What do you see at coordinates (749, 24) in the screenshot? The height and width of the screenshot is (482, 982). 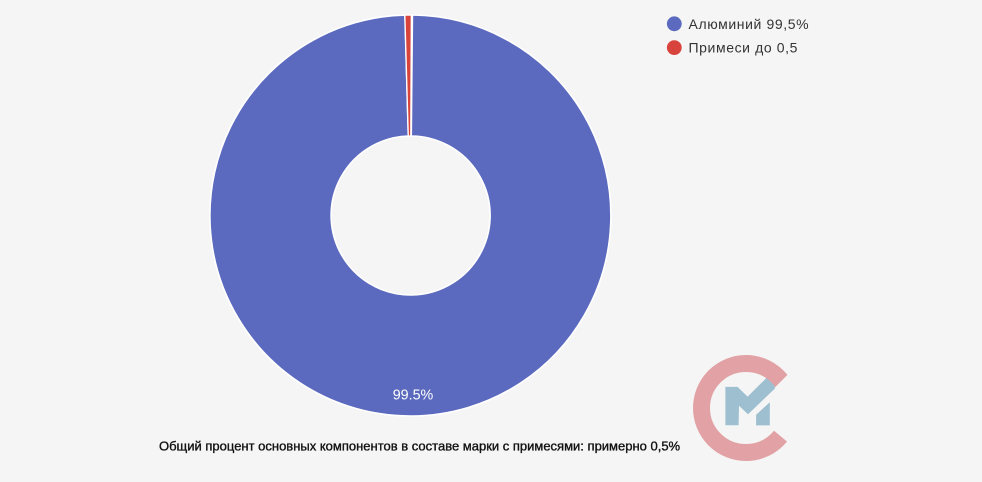 I see `svg-text: Алюминий 99,5%` at bounding box center [749, 24].